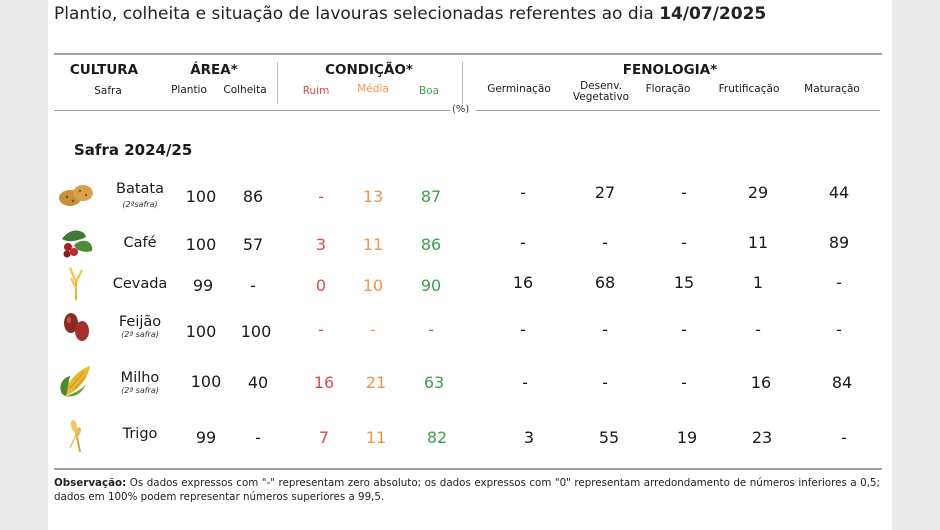 This screenshot has width=940, height=530. I want to click on area-colheita: 86, so click(253, 196).